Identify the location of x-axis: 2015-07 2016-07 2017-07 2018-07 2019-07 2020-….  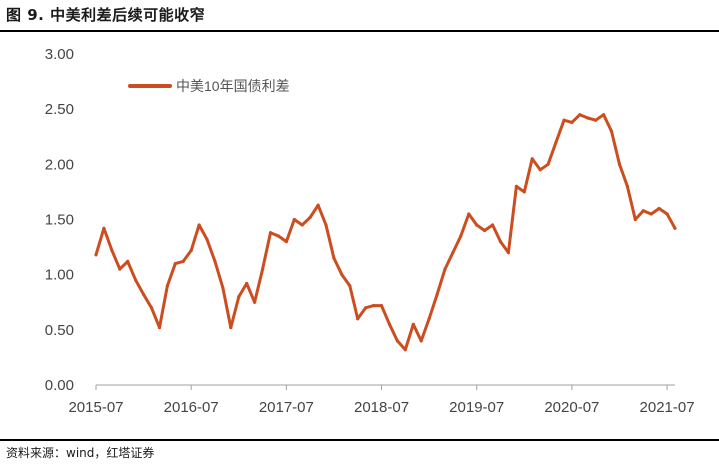
(381, 400).